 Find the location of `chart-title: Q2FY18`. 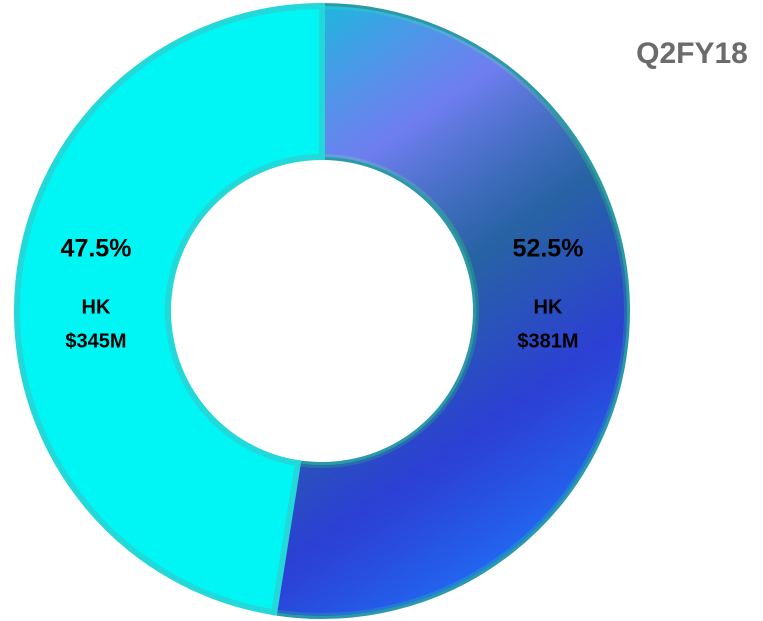

chart-title: Q2FY18 is located at coordinates (692, 53).